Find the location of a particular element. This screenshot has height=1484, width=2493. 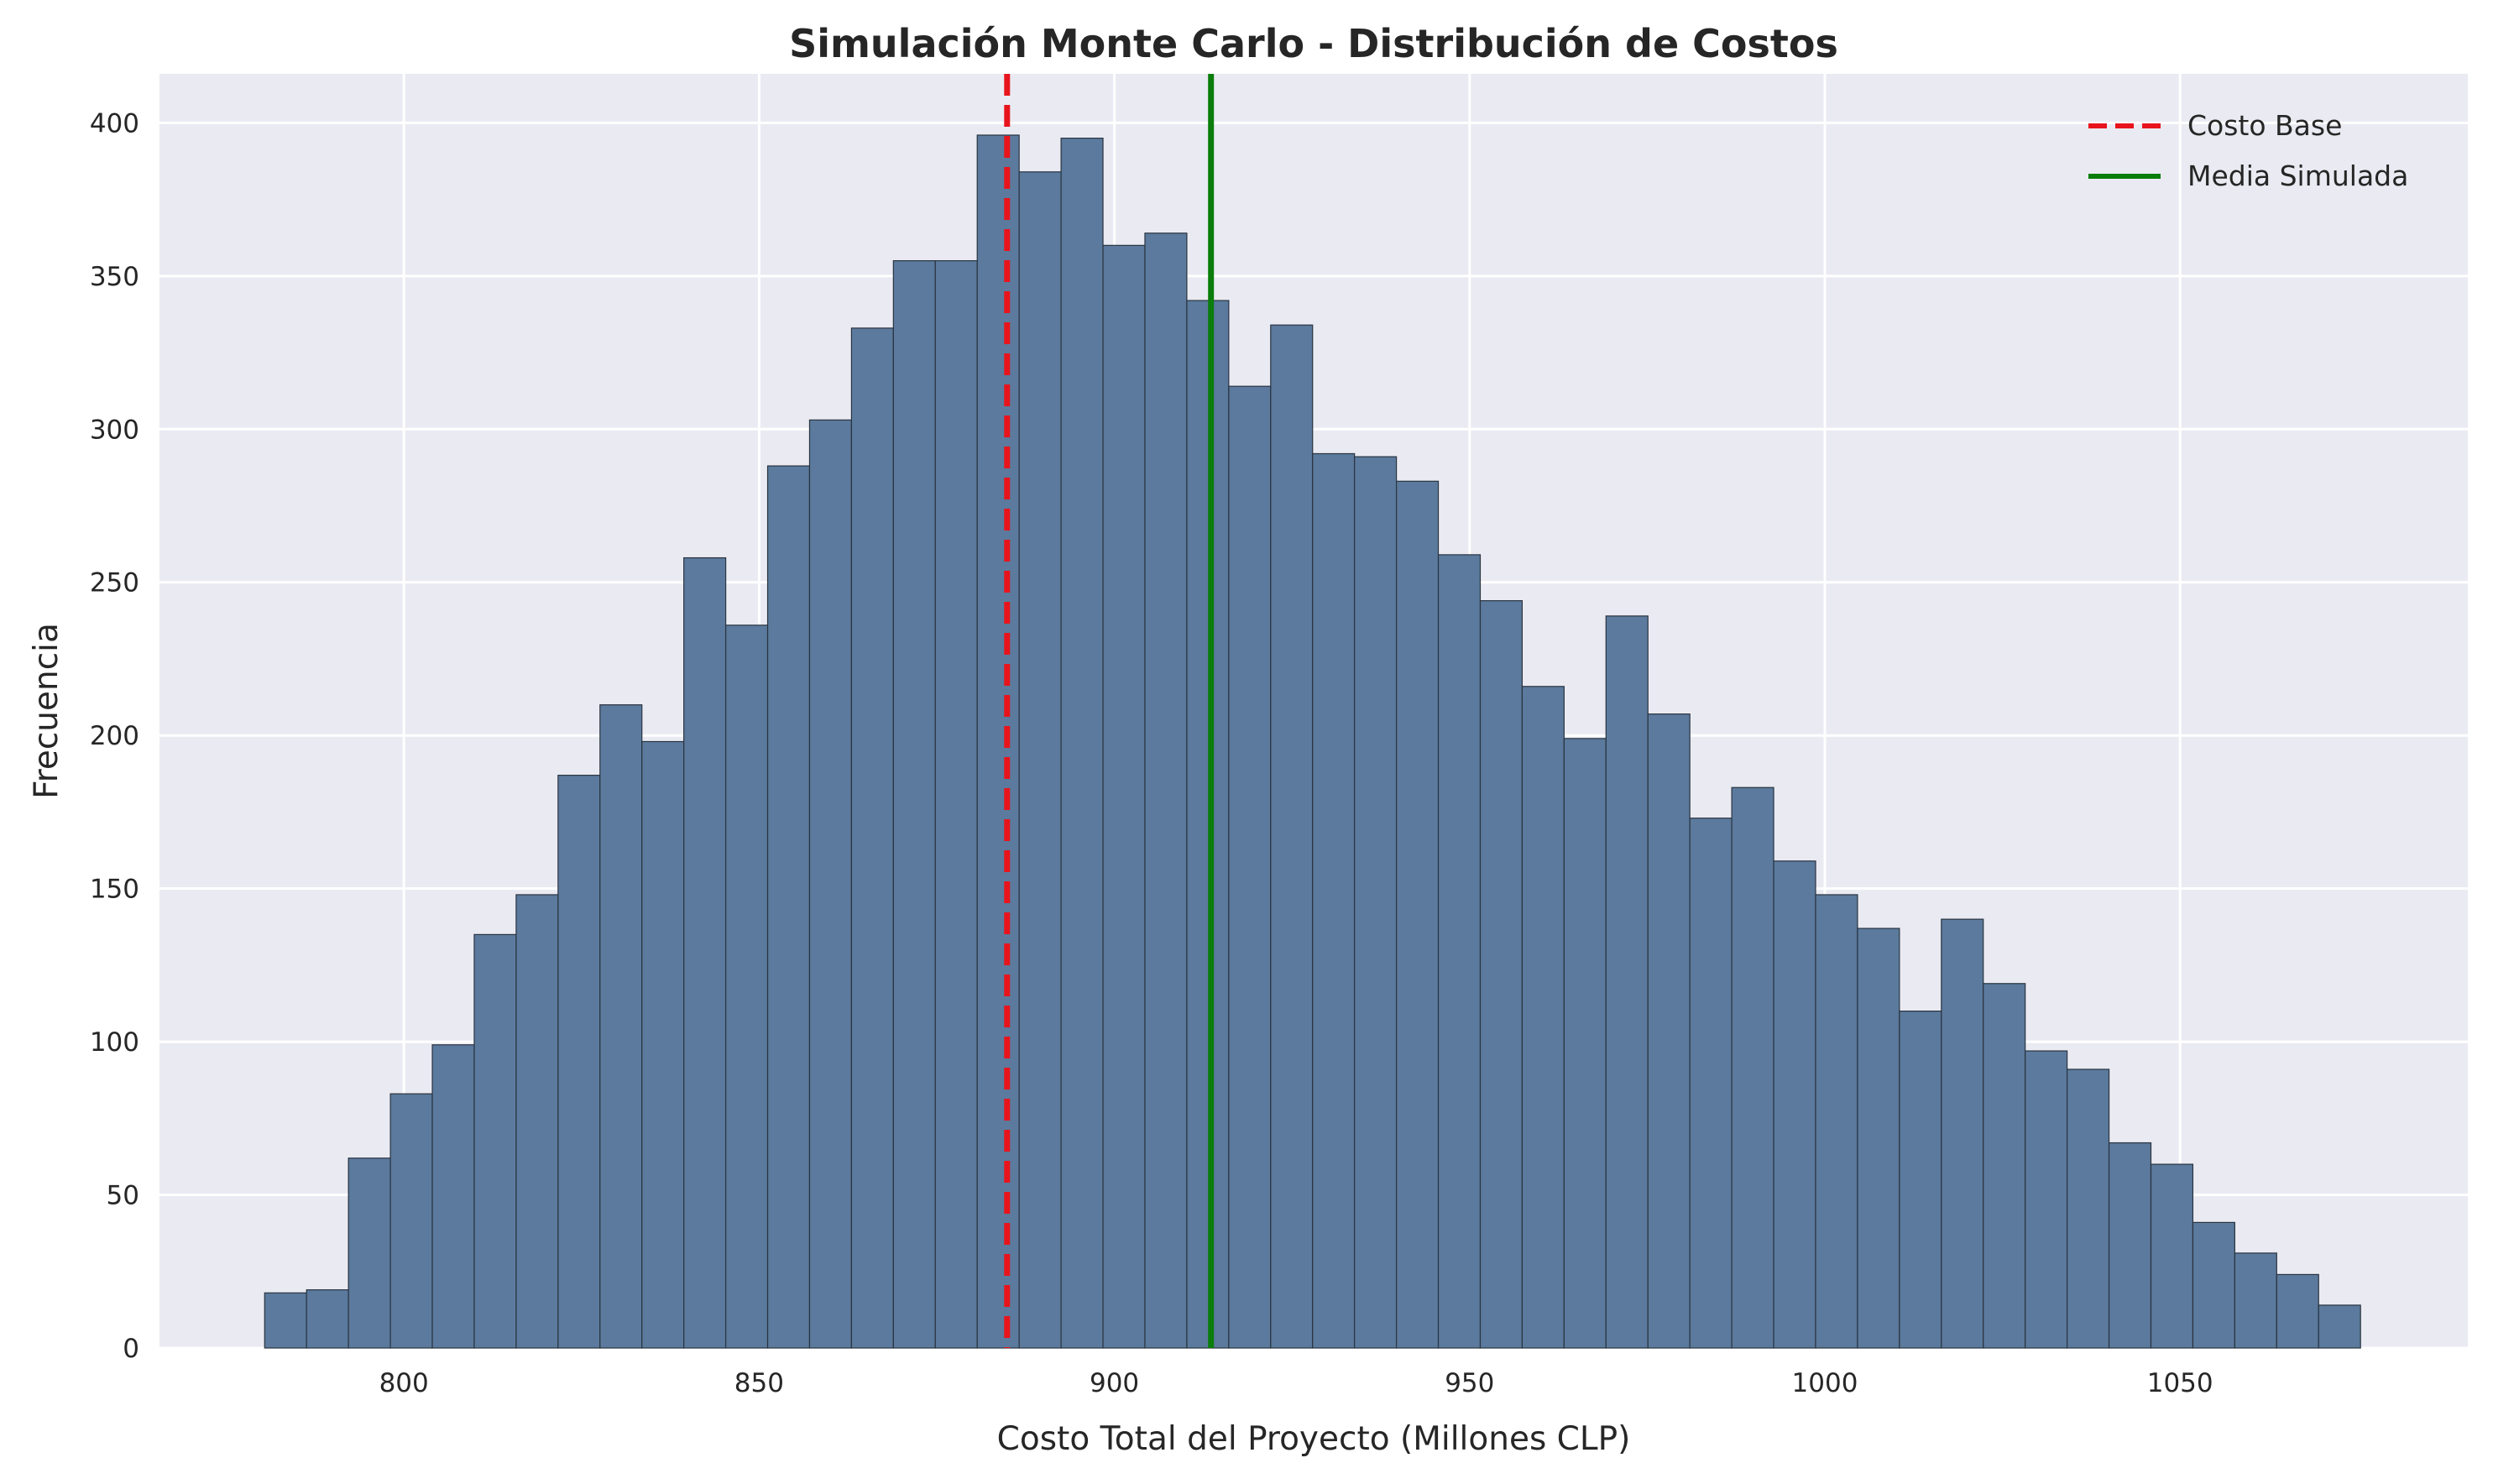

x-tick-label: 1050 is located at coordinates (2180, 1383).